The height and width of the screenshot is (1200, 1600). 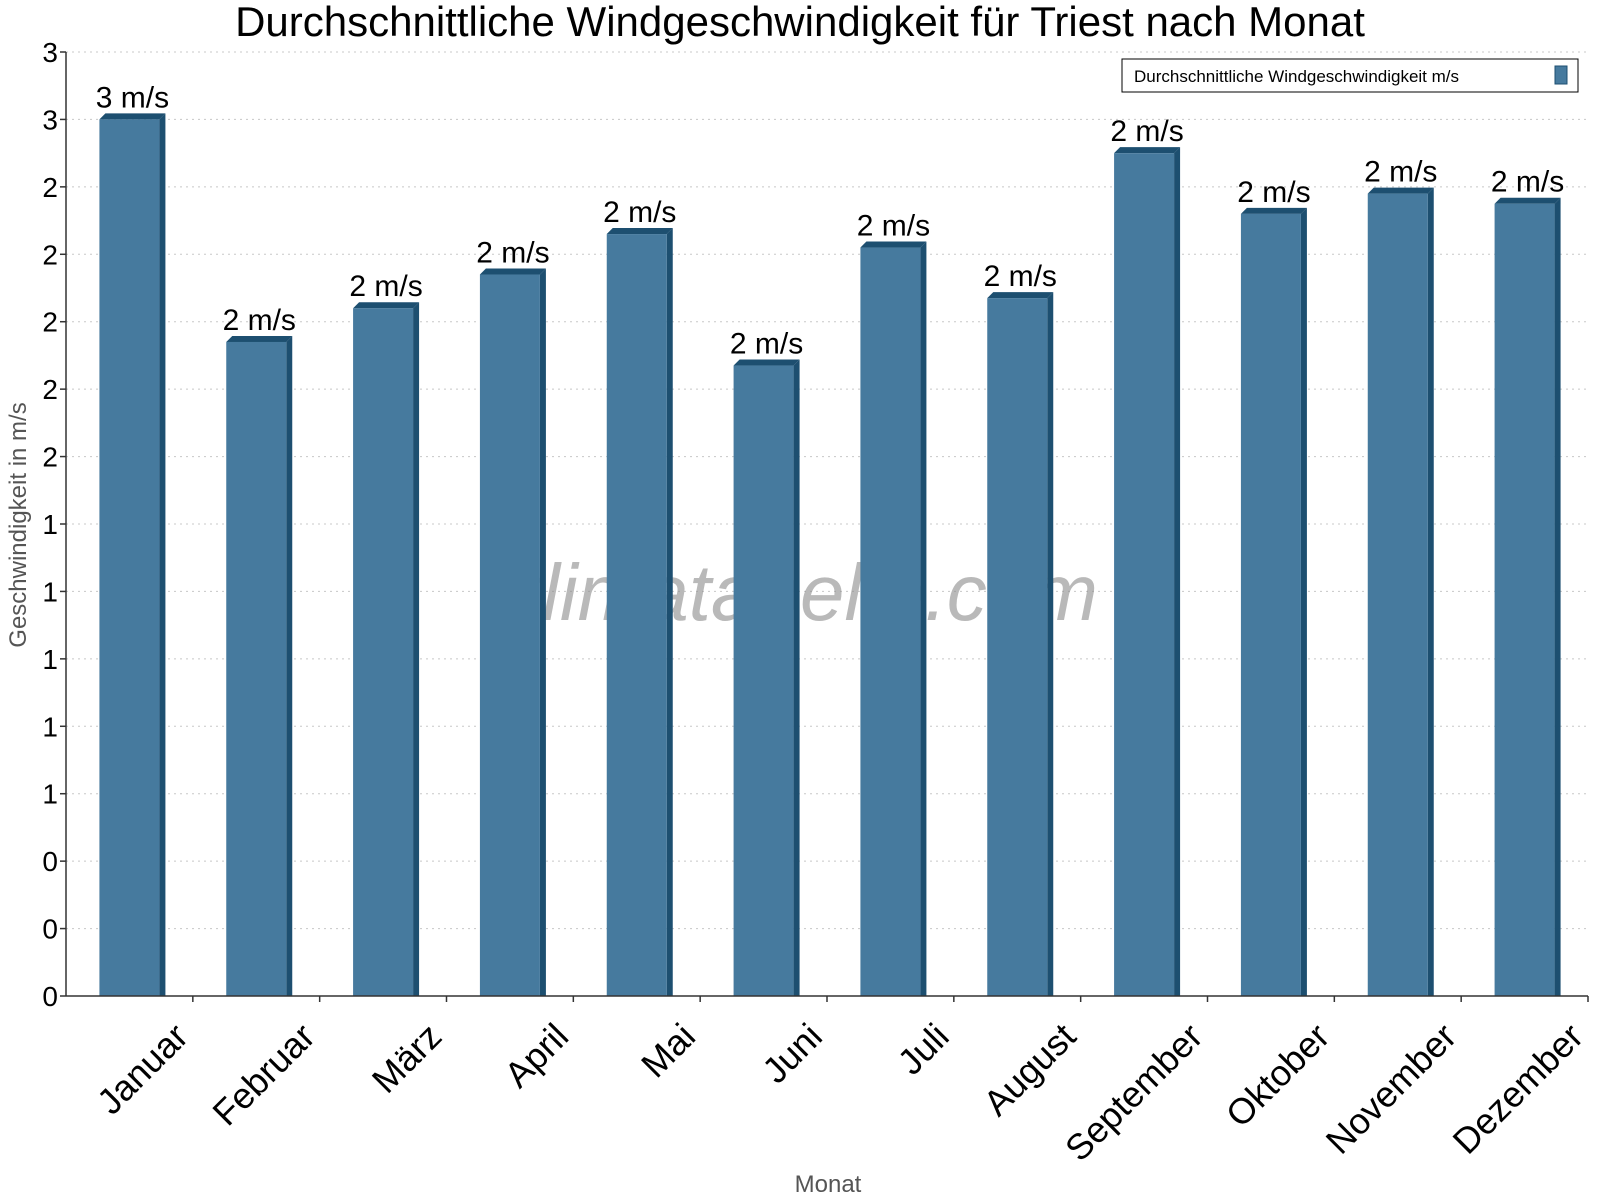 What do you see at coordinates (263, 1074) in the screenshot?
I see `x-tick-label: Februar` at bounding box center [263, 1074].